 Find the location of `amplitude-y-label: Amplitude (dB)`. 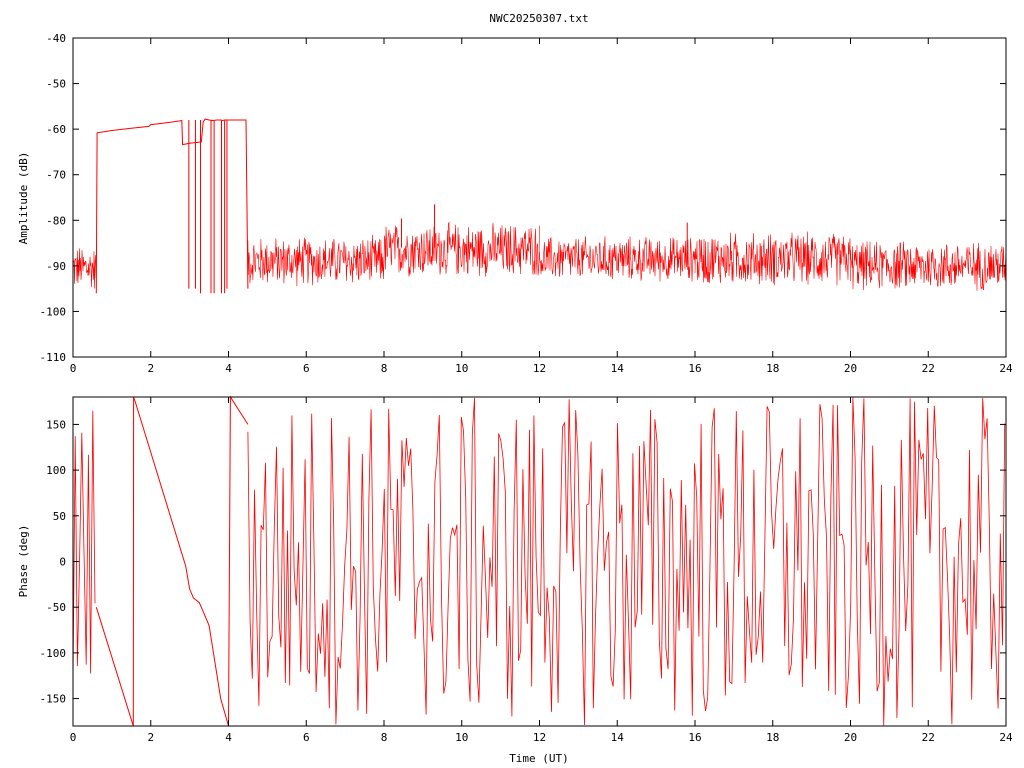

amplitude-y-label: Amplitude (dB) is located at coordinates (23, 198).